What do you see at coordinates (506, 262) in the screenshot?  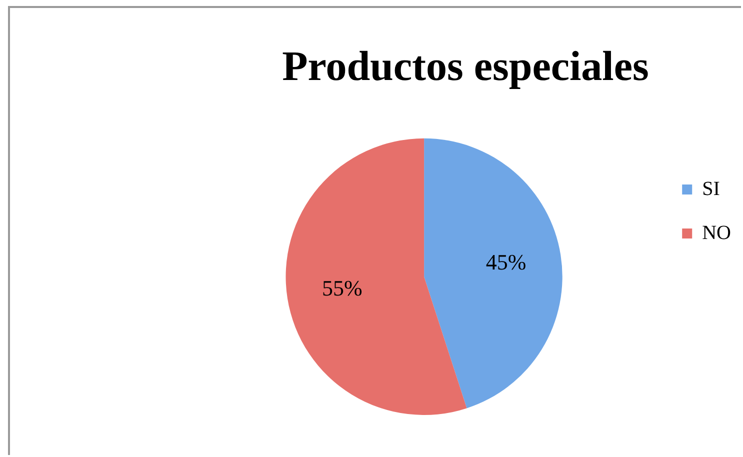 I see `data-label: 45%` at bounding box center [506, 262].